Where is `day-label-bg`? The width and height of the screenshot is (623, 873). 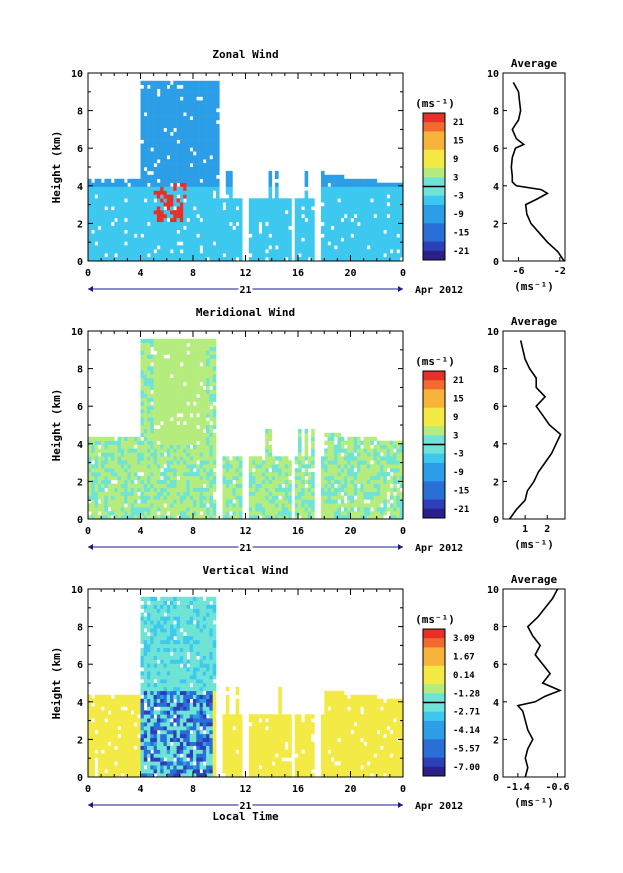 day-label-bg is located at coordinates (245, 547).